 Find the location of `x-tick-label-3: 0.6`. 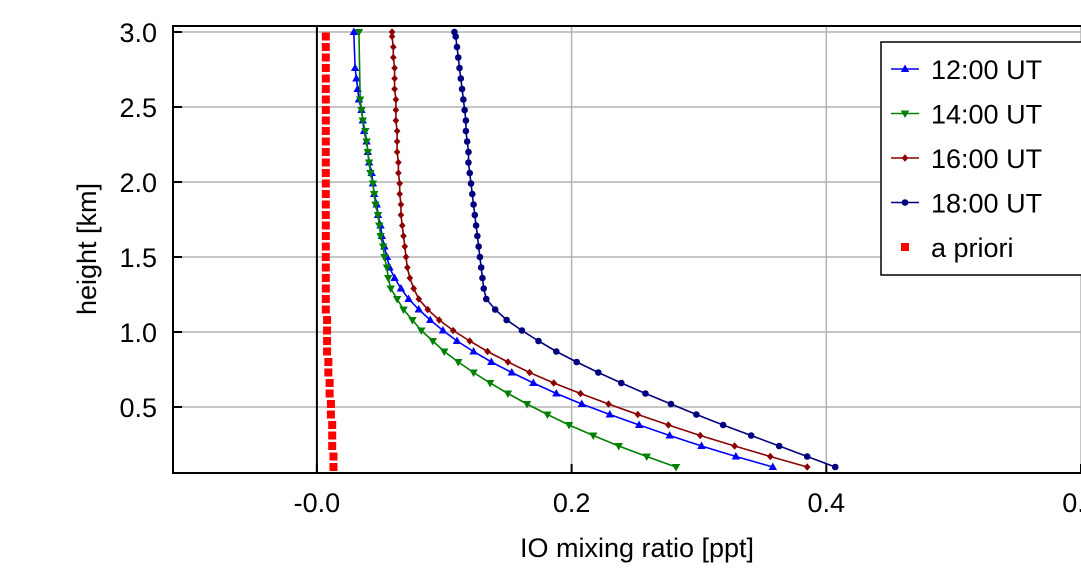

x-tick-label-3: 0.6 is located at coordinates (1071, 503).